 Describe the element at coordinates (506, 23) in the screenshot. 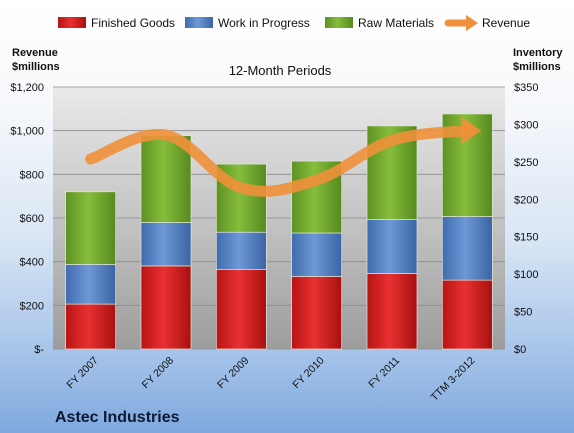

I see `legend-label-revenue: Revenue` at that location.